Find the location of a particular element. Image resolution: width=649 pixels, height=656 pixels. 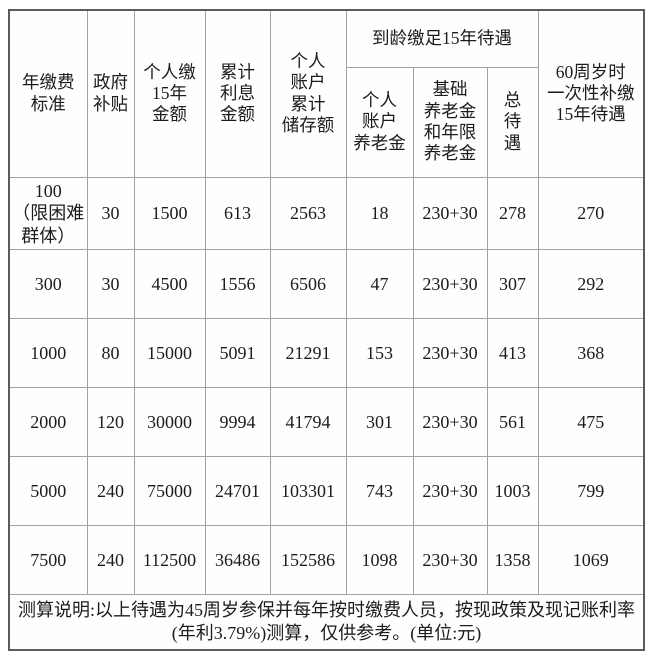

col-header-basic-and-years-pension: 基础 养老金 和年限 养老金 is located at coordinates (450, 122).